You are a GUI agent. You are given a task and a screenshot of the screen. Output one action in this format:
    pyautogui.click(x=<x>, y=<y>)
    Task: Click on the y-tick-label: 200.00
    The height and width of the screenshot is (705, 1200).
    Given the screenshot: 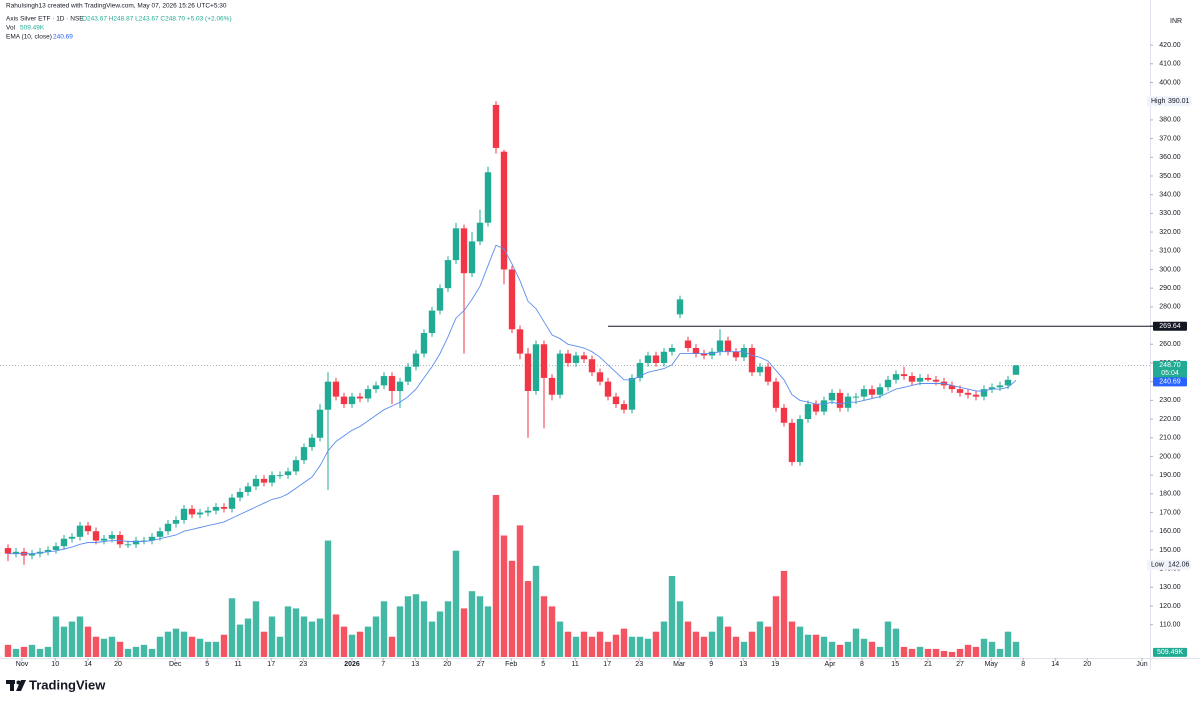 What is the action you would take?
    pyautogui.click(x=1170, y=456)
    